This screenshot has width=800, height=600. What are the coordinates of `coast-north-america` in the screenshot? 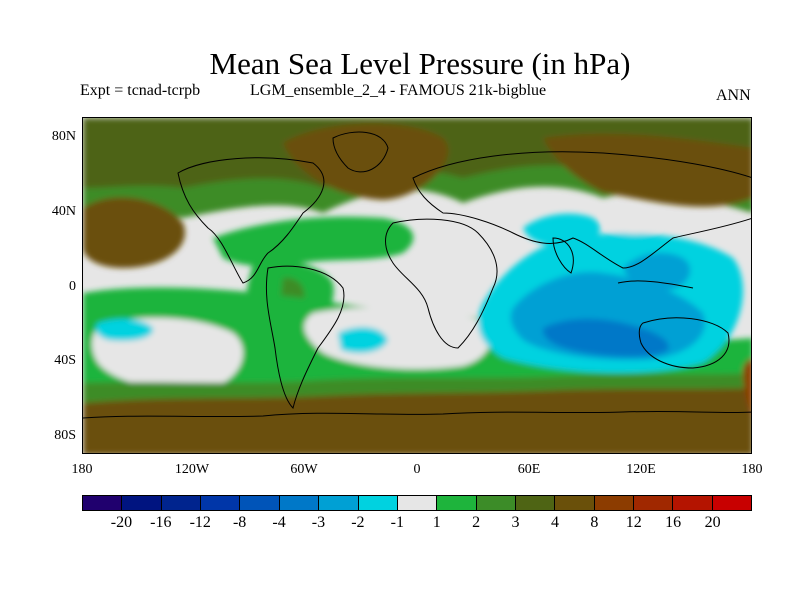 It's located at (251, 220).